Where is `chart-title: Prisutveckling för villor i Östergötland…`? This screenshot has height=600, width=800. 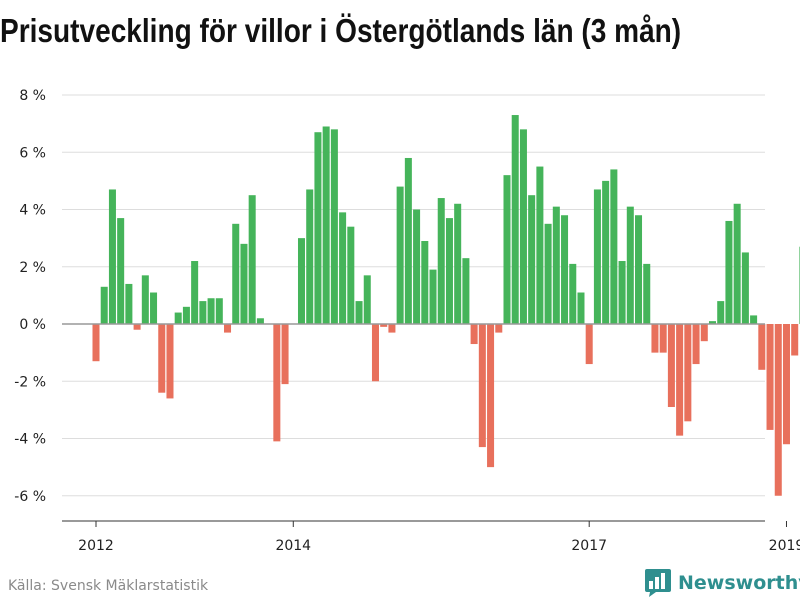
chart-title: Prisutveckling för villor i Östergötland… is located at coordinates (341, 30).